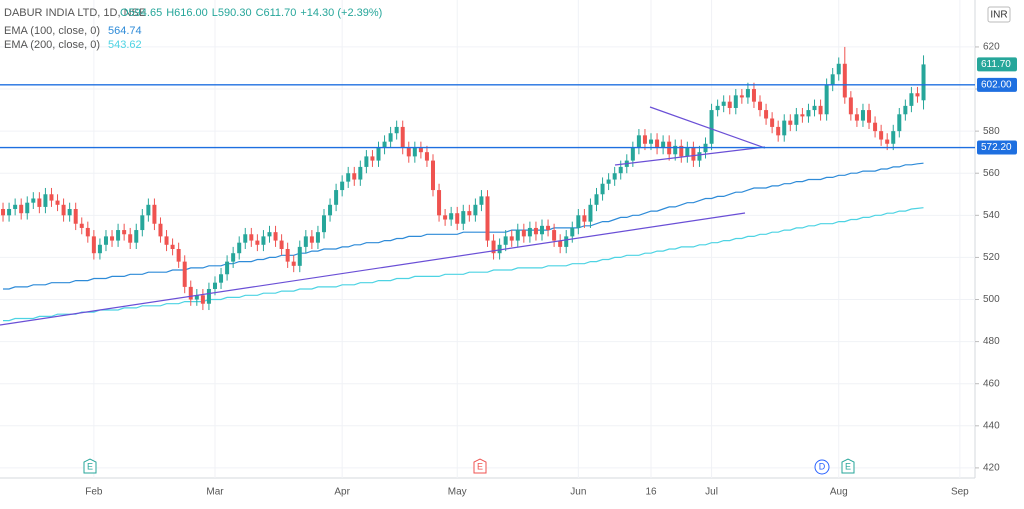  What do you see at coordinates (578, 492) in the screenshot?
I see `x-tick-label: Jun` at bounding box center [578, 492].